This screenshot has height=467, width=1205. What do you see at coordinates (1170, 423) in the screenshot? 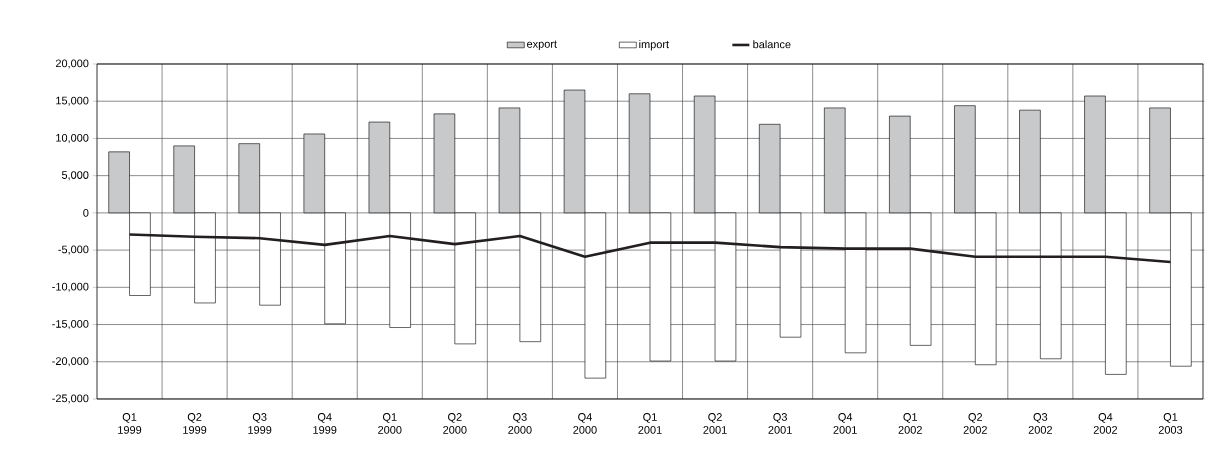
I see `x-tick-label: Q1 2003` at bounding box center [1170, 423].